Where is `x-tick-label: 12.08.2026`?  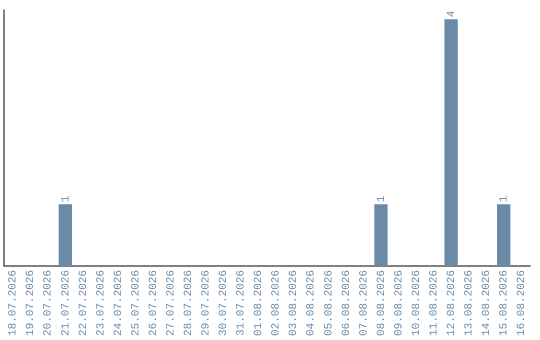 x-tick-label: 12.08.2026 is located at coordinates (452, 303).